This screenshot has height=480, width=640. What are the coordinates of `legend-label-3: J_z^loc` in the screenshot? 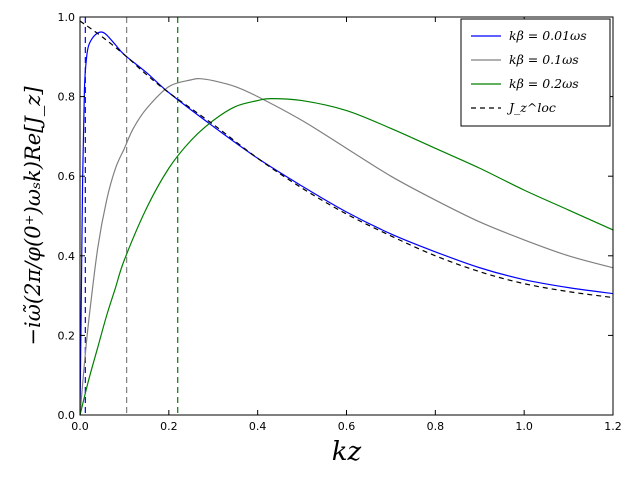 It's located at (531, 107).